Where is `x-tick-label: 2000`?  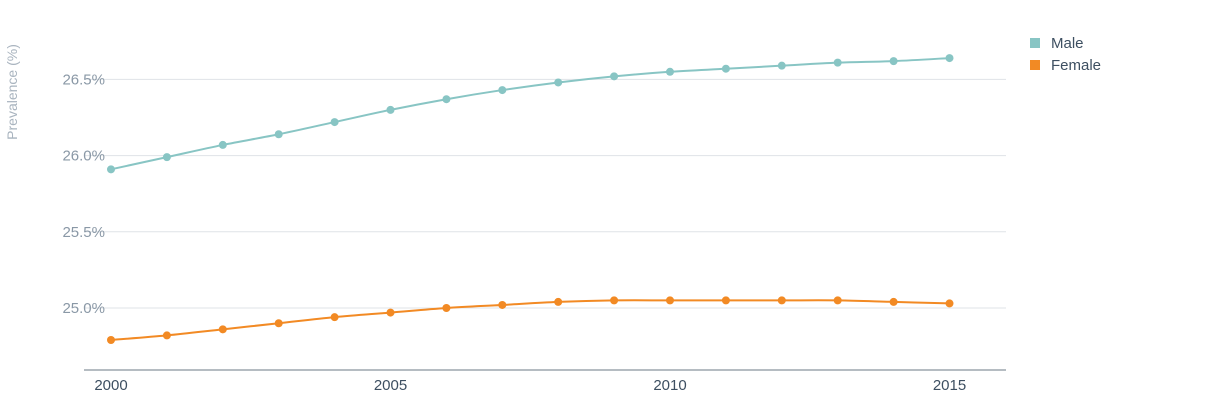 x-tick-label: 2000 is located at coordinates (110, 385).